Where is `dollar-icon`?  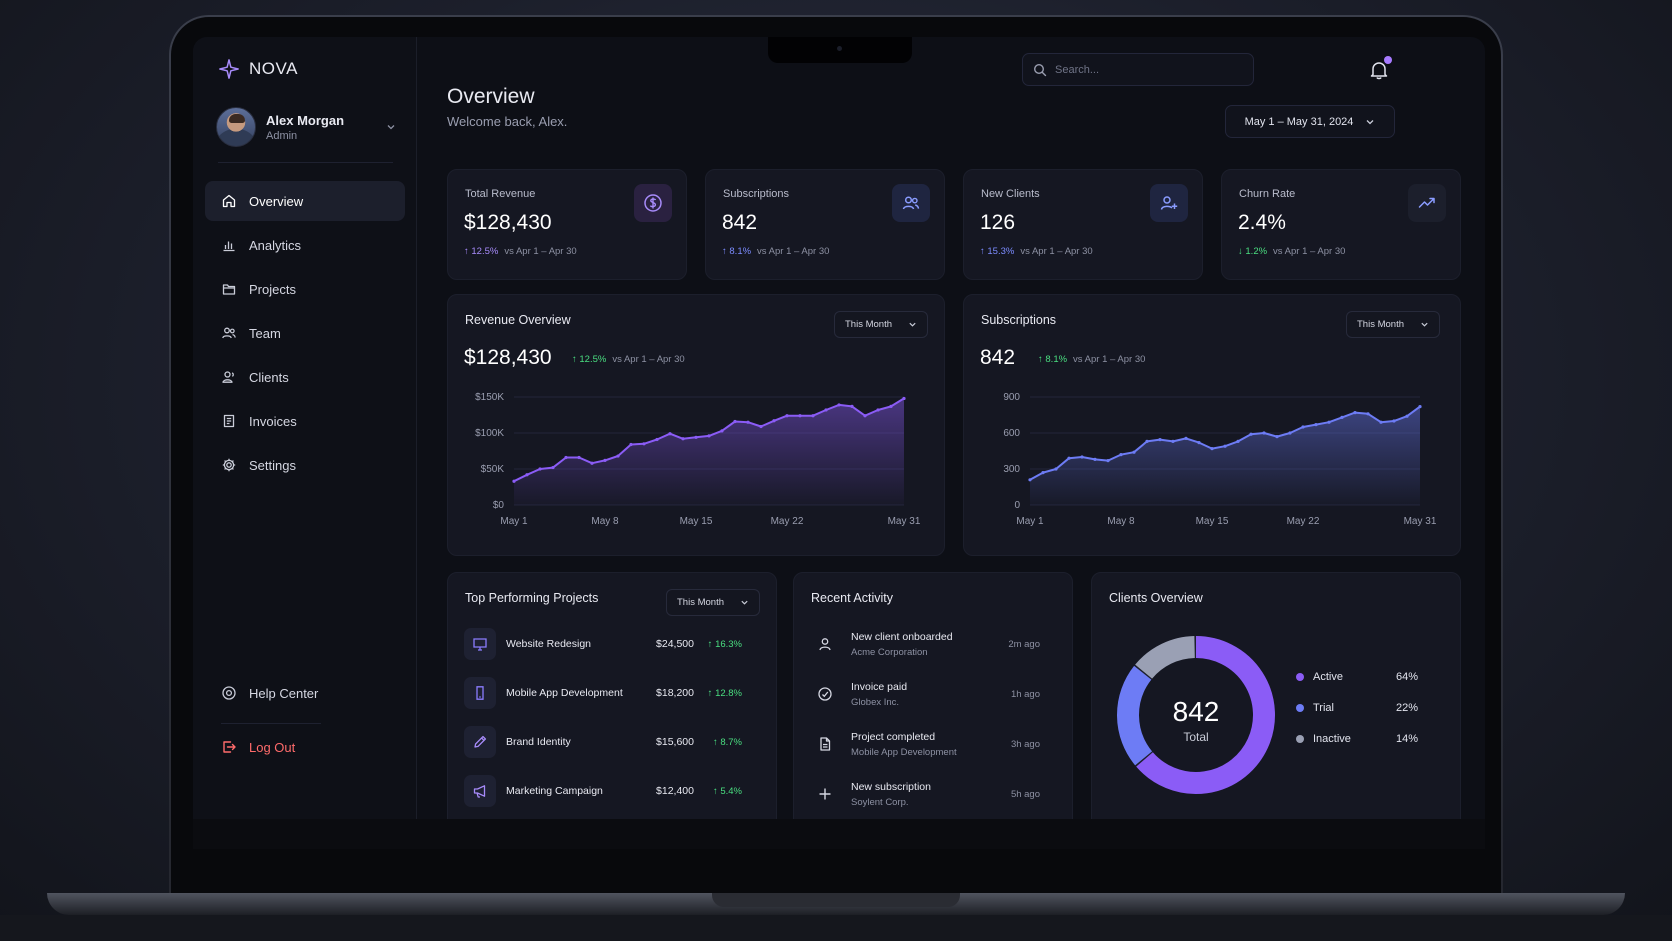
dollar-icon is located at coordinates (653, 203).